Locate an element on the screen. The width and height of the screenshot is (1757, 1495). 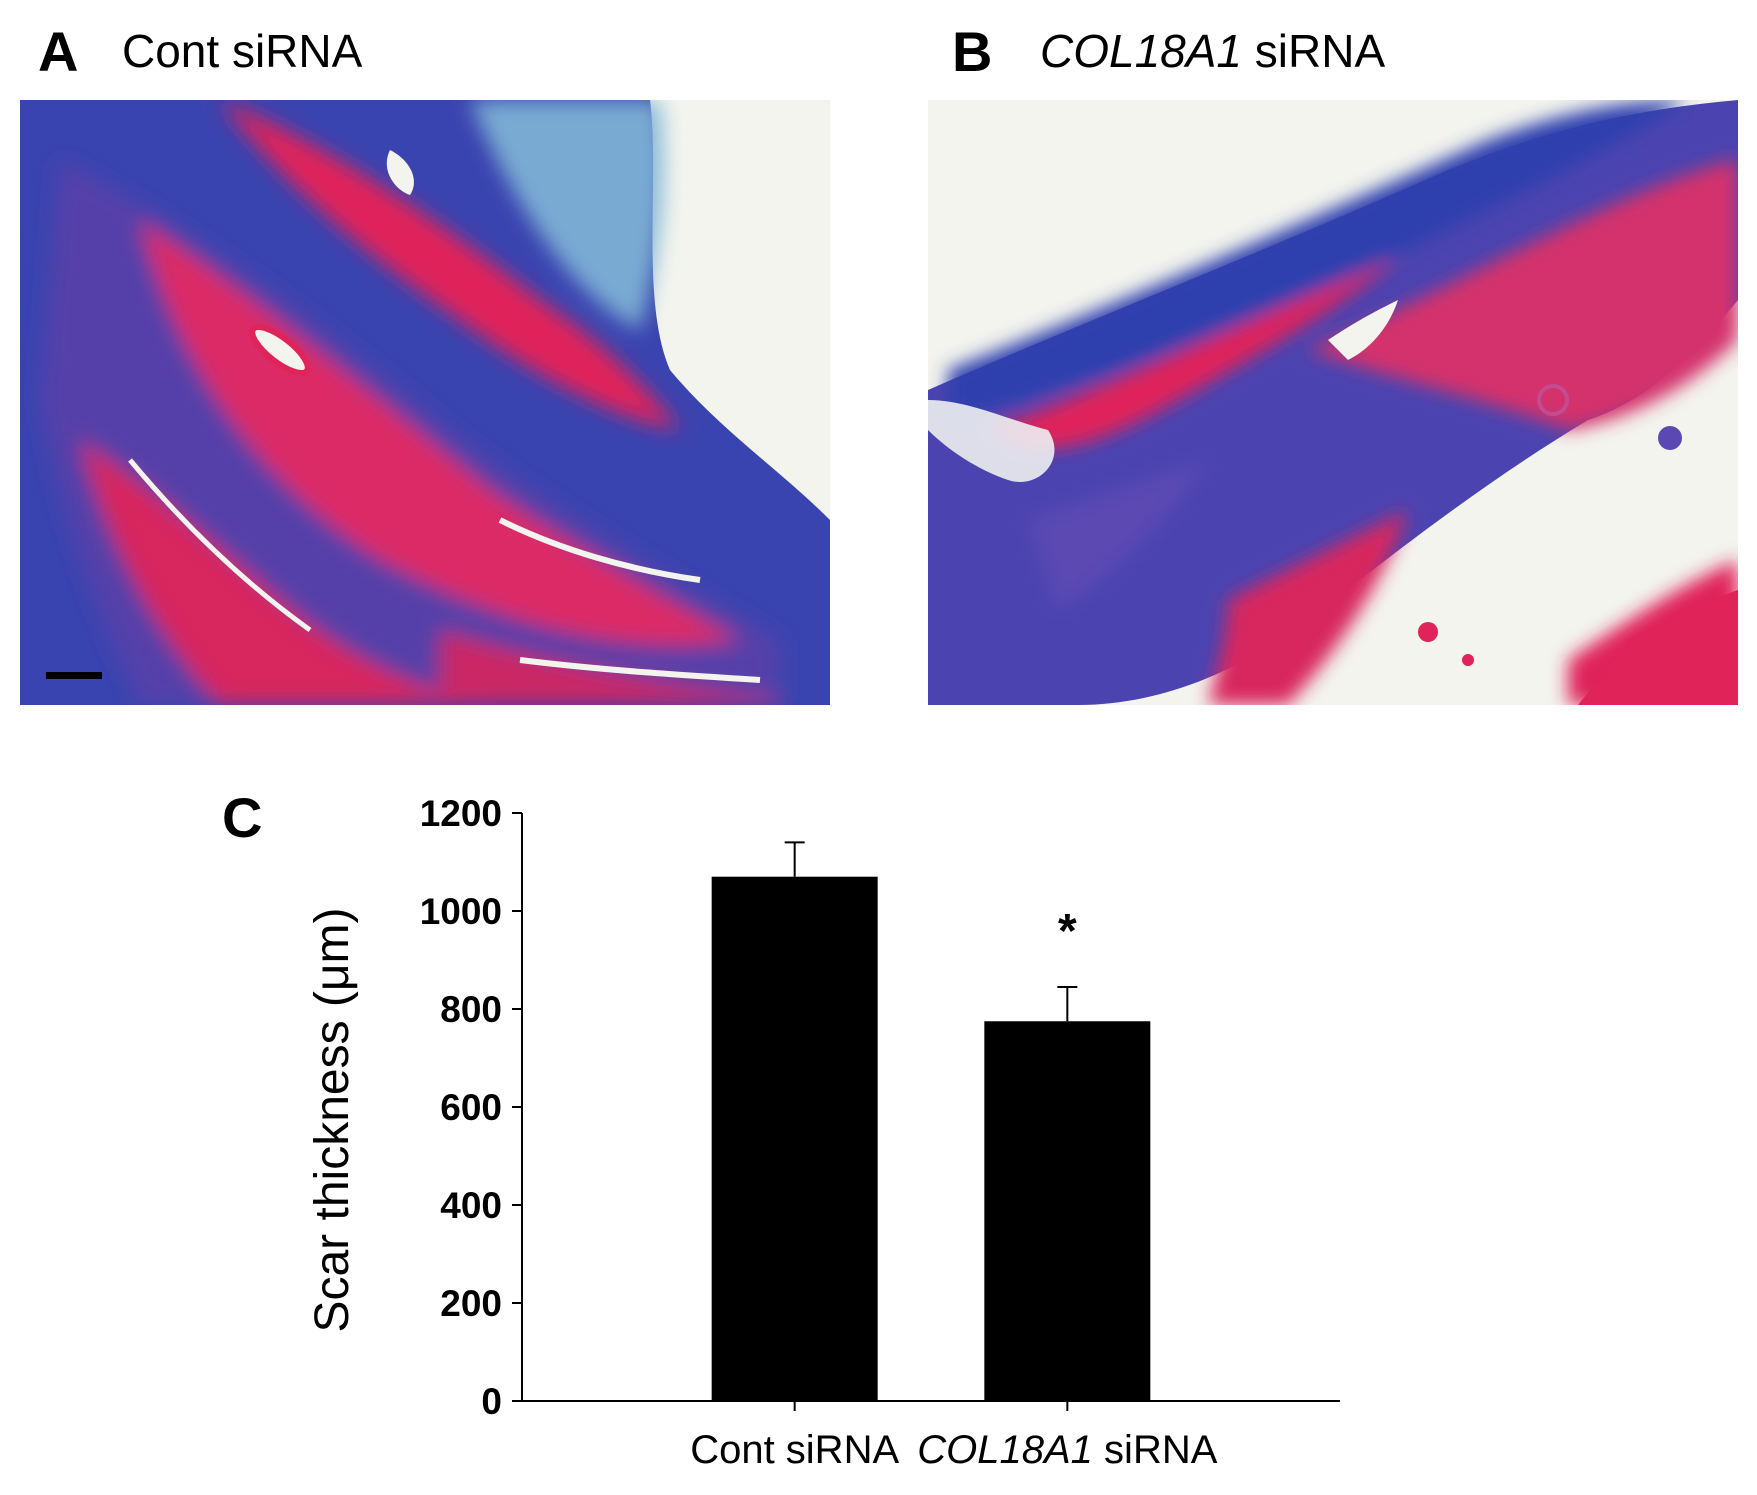
x-tick-label: Cont siRNA is located at coordinates (794, 1450).